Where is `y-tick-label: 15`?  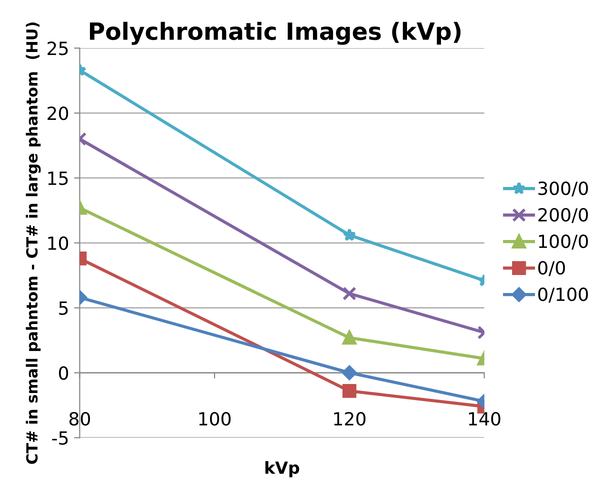 y-tick-label: 15 is located at coordinates (58, 179).